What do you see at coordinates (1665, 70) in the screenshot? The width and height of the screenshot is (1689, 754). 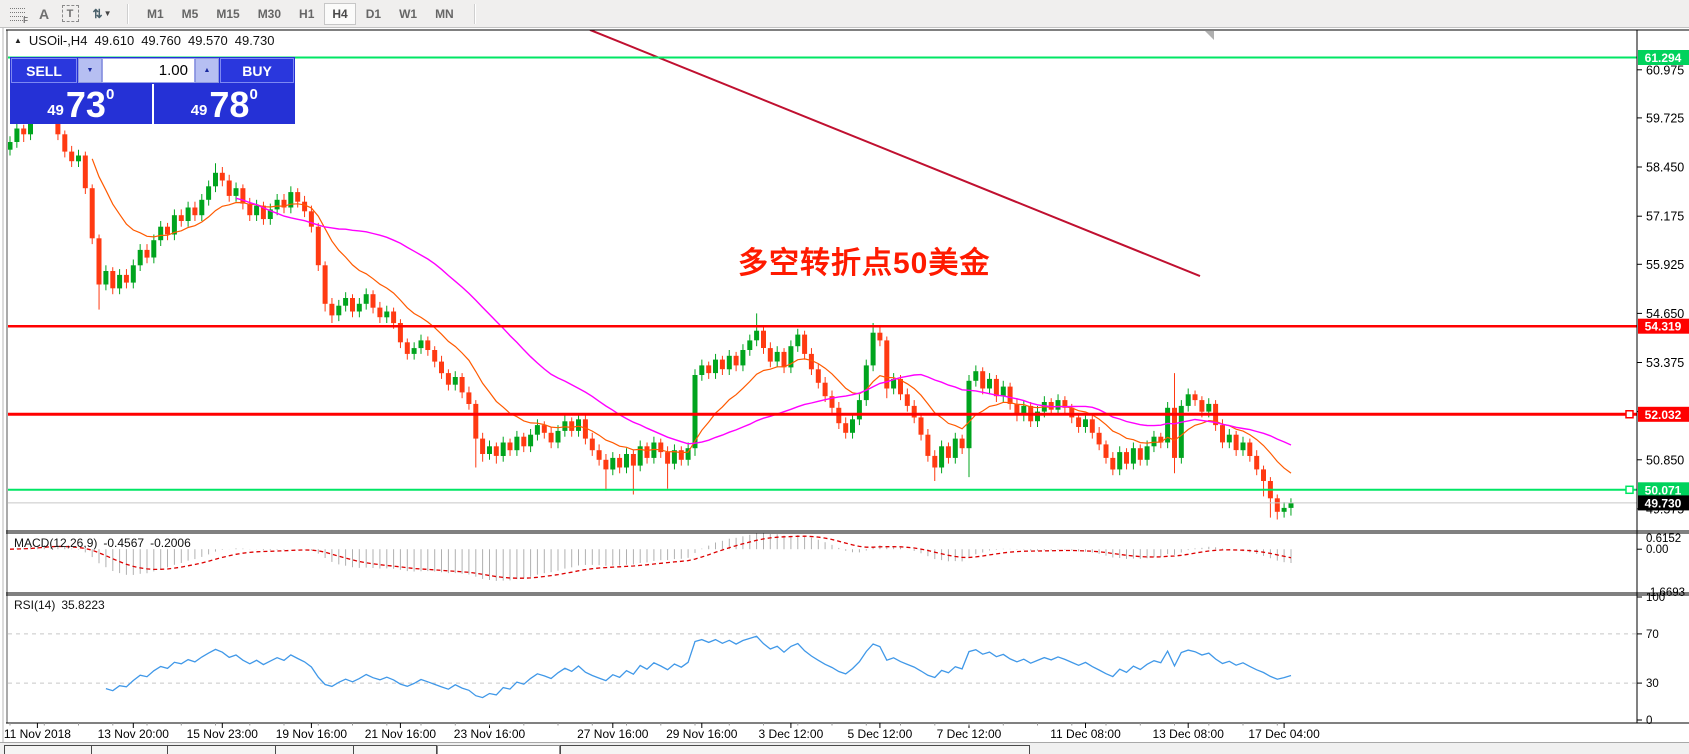 I see `svg-text: 60.975` at bounding box center [1665, 70].